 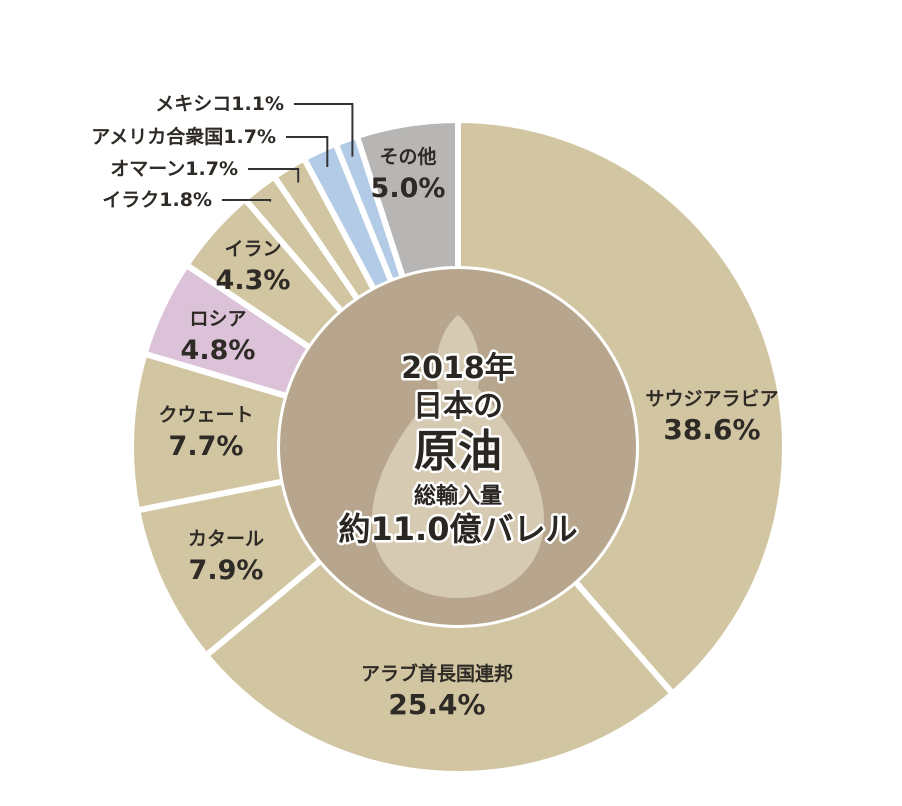 What do you see at coordinates (205, 415) in the screenshot?
I see `slice-label-name-3: クウェート` at bounding box center [205, 415].